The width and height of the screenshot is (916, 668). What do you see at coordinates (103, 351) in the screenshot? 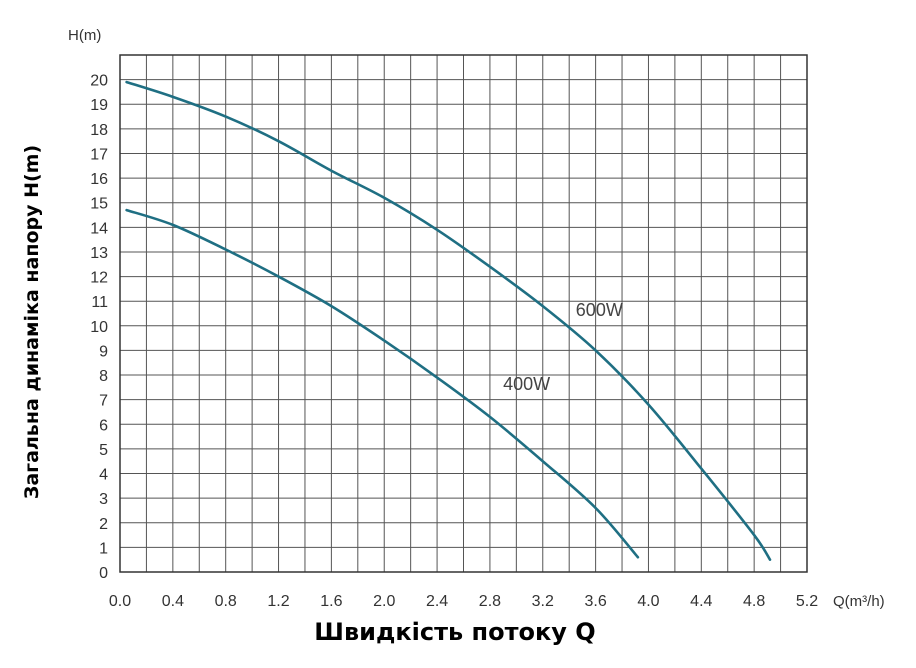
I see `y-tick-label: 9` at bounding box center [103, 351].